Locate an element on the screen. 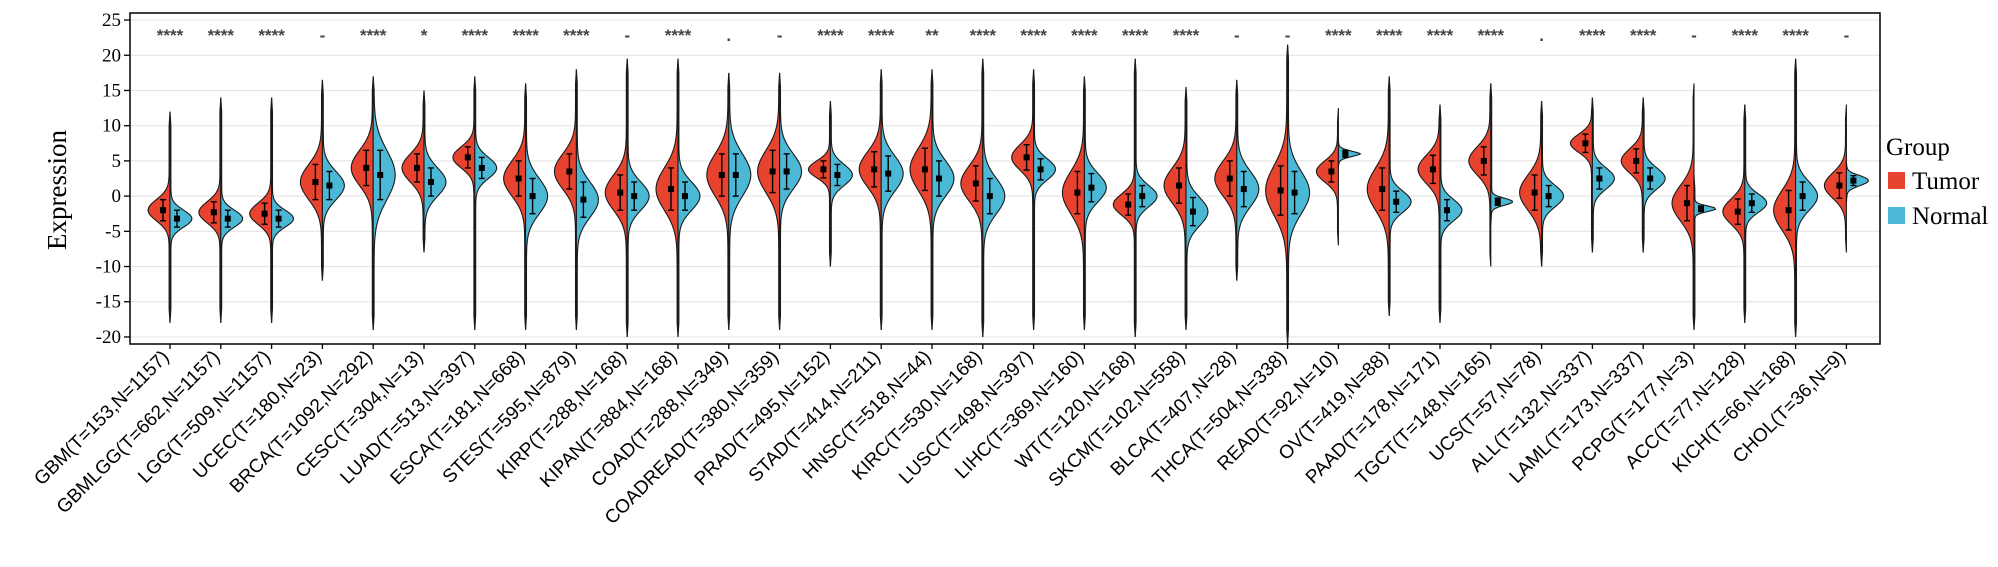 Image resolution: width=1998 pixels, height=567 pixels. legend-swatch-tumor is located at coordinates (1896, 180).